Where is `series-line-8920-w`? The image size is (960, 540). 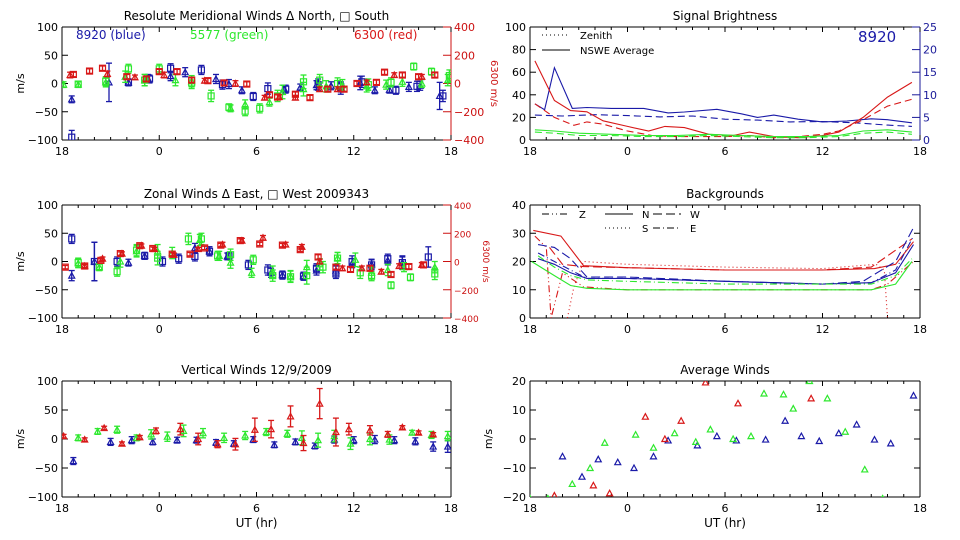
series-line-8920-w is located at coordinates (726, 256).